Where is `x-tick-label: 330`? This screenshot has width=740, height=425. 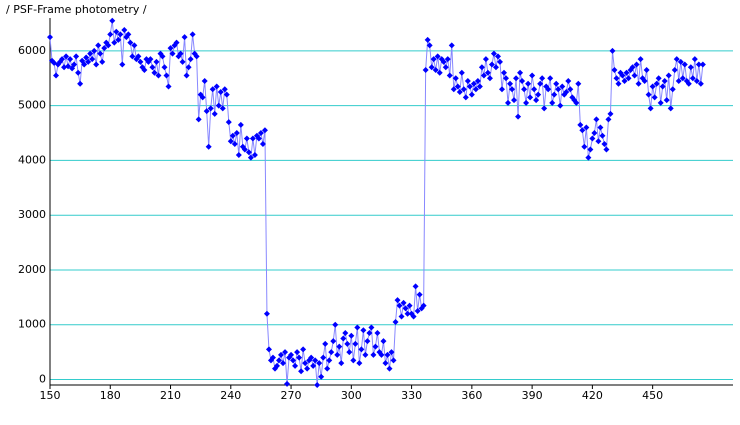 x-tick-label: 330 is located at coordinates (411, 395).